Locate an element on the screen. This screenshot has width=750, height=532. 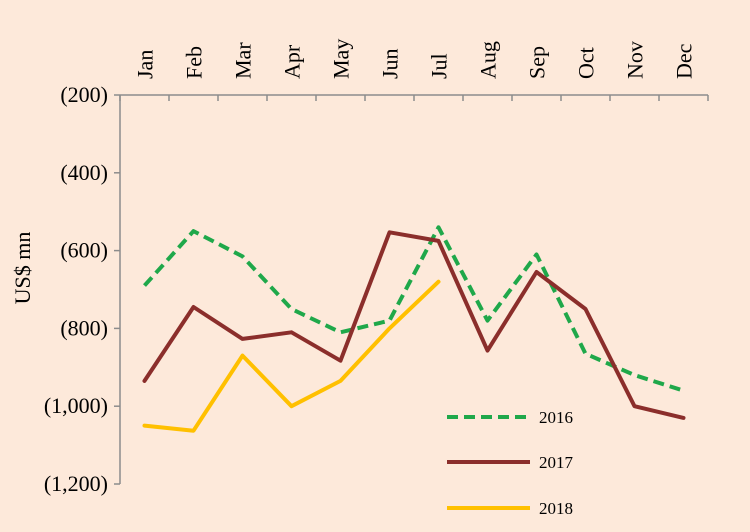
y-tick-label: (800) is located at coordinates (84, 327).